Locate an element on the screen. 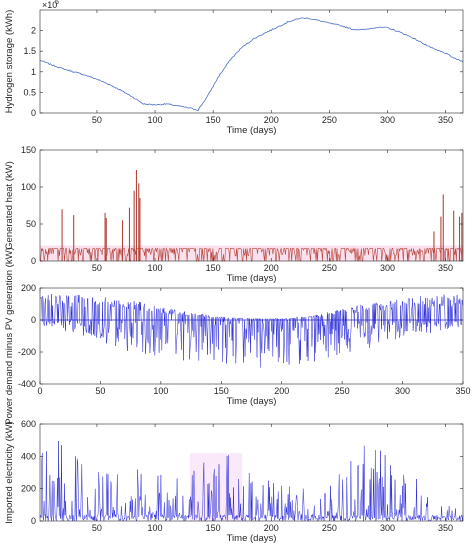 The height and width of the screenshot is (550, 476). y-tick-label: -200 is located at coordinates (27, 352).